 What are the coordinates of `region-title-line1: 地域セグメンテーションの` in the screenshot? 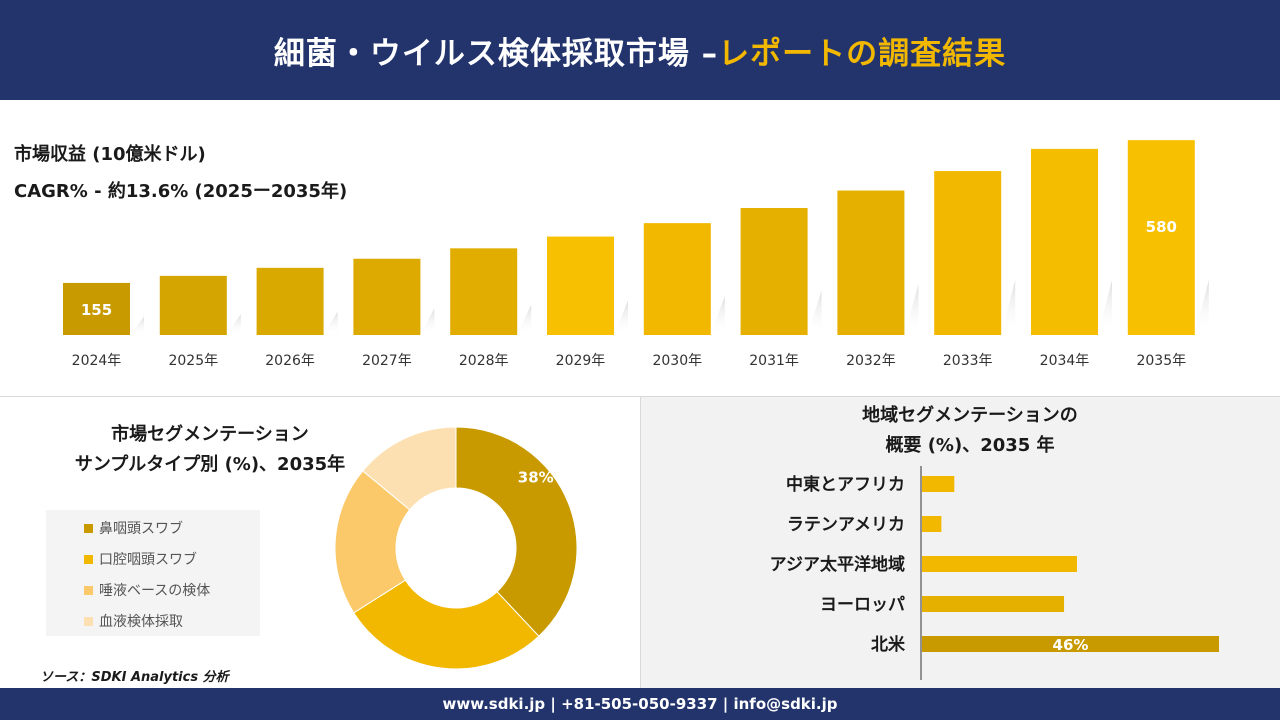 It's located at (970, 415).